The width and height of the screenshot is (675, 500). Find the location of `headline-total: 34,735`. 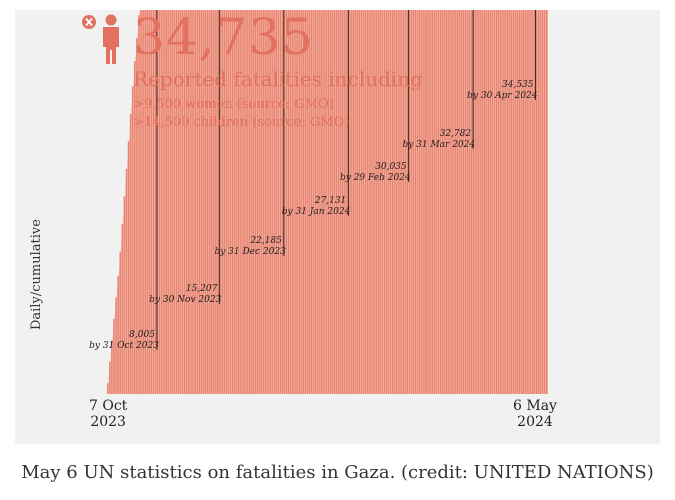

headline-total: 34,735 is located at coordinates (223, 37).